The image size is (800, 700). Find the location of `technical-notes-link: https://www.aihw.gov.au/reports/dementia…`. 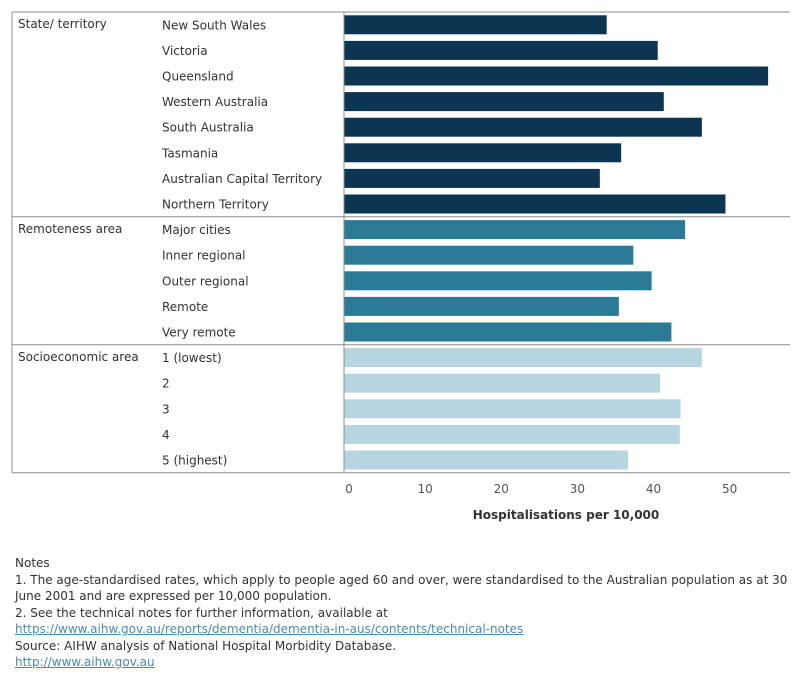

technical-notes-link: https://www.aihw.gov.au/reports/dementia… is located at coordinates (269, 629).